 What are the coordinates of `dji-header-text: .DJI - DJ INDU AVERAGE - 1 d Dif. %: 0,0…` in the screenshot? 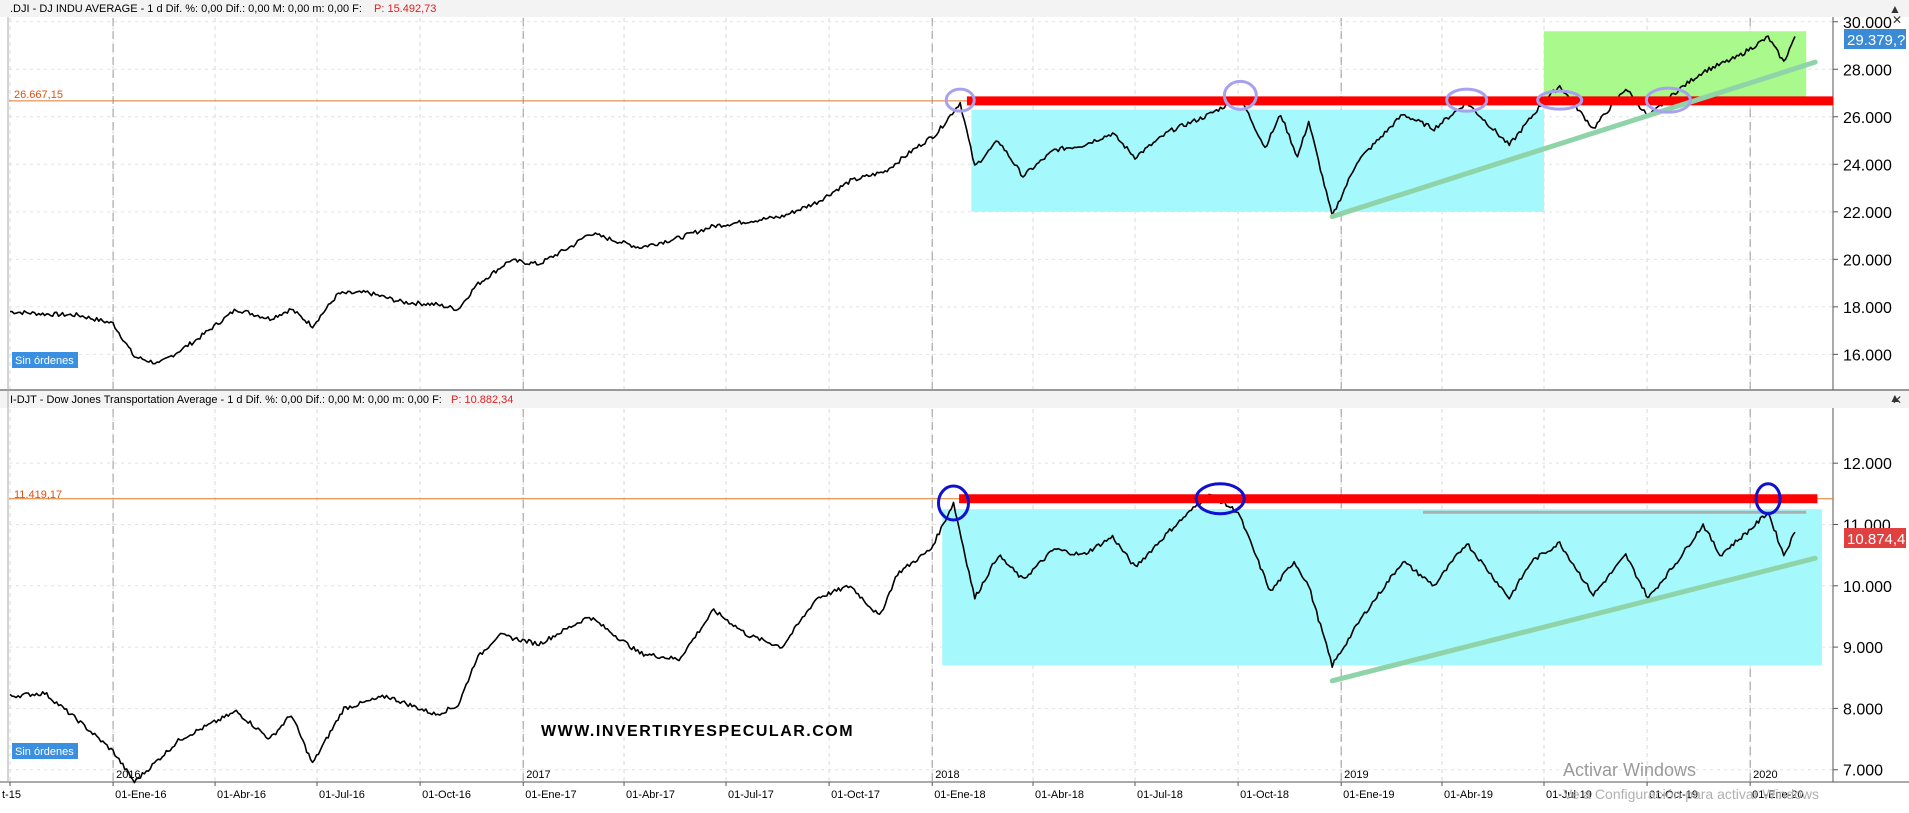 It's located at (186, 9).